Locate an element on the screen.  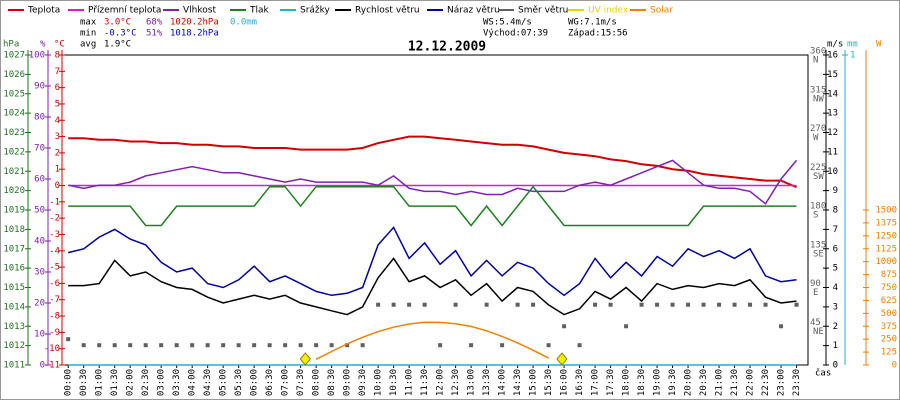
tick-label: 12 is located at coordinates (832, 133).